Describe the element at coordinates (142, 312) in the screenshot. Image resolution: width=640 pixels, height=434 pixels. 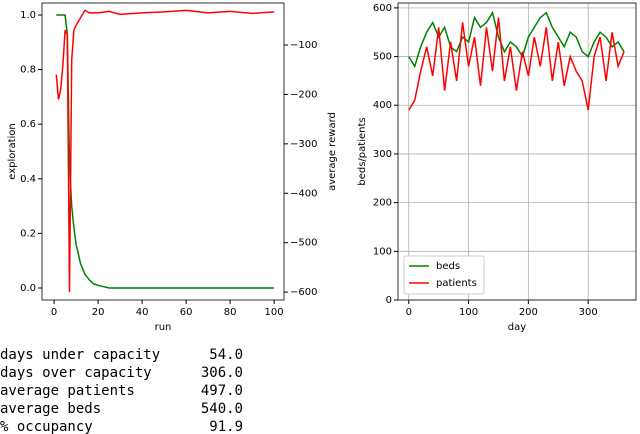
I see `x-tick-label: 40` at that location.